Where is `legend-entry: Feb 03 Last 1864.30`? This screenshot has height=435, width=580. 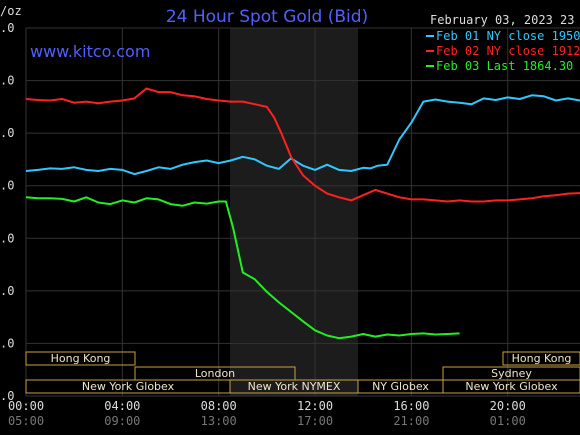 legend-entry: Feb 03 Last 1864.30 is located at coordinates (504, 66).